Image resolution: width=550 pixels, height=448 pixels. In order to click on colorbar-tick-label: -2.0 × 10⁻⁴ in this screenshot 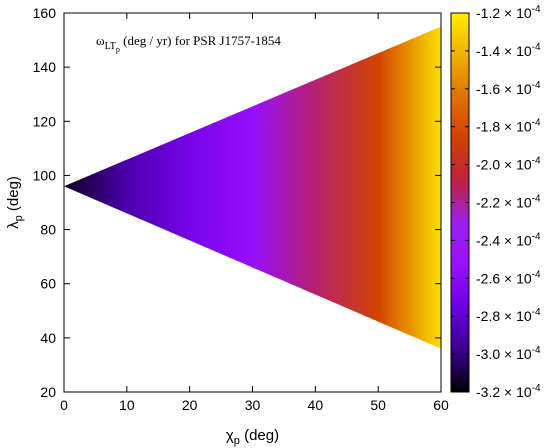, I will do `click(508, 164)`.